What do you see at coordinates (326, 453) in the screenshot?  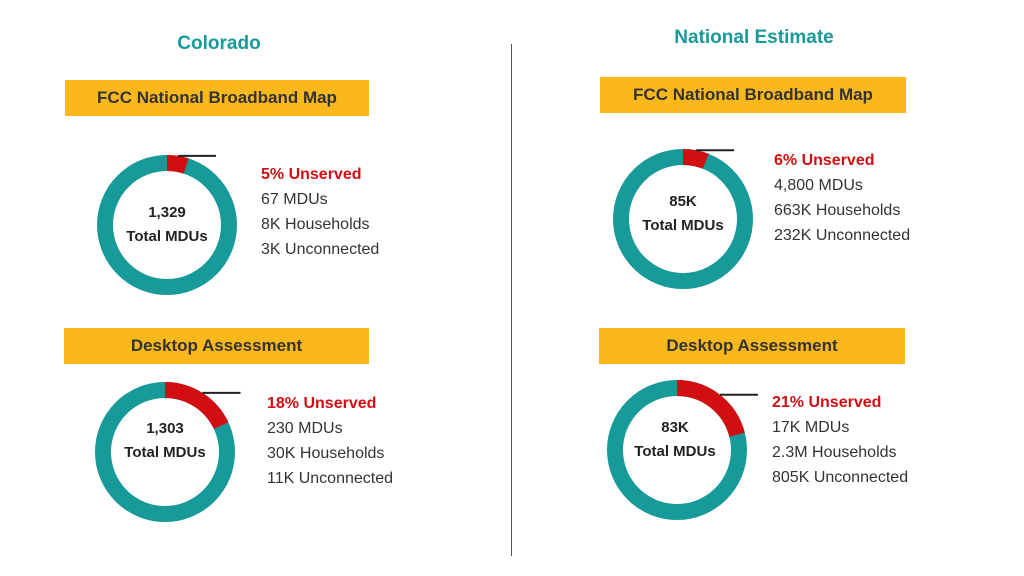 I see `households-count: 30K Households` at bounding box center [326, 453].